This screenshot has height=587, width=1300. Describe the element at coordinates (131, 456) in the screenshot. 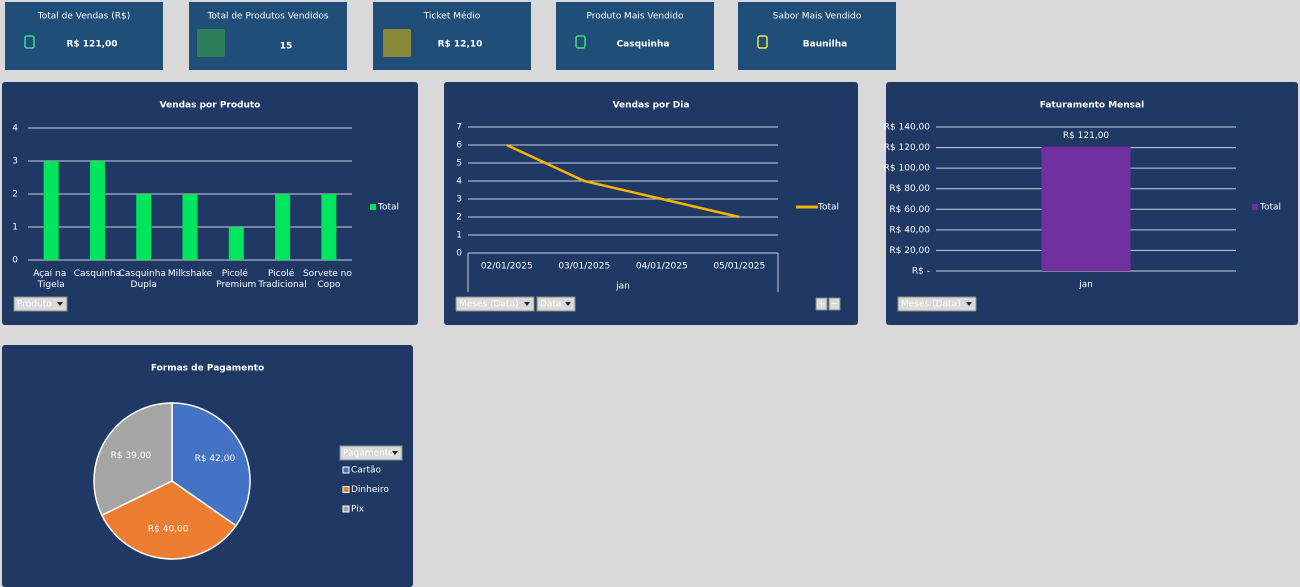

I see `data-label: R$ 39,00` at that location.